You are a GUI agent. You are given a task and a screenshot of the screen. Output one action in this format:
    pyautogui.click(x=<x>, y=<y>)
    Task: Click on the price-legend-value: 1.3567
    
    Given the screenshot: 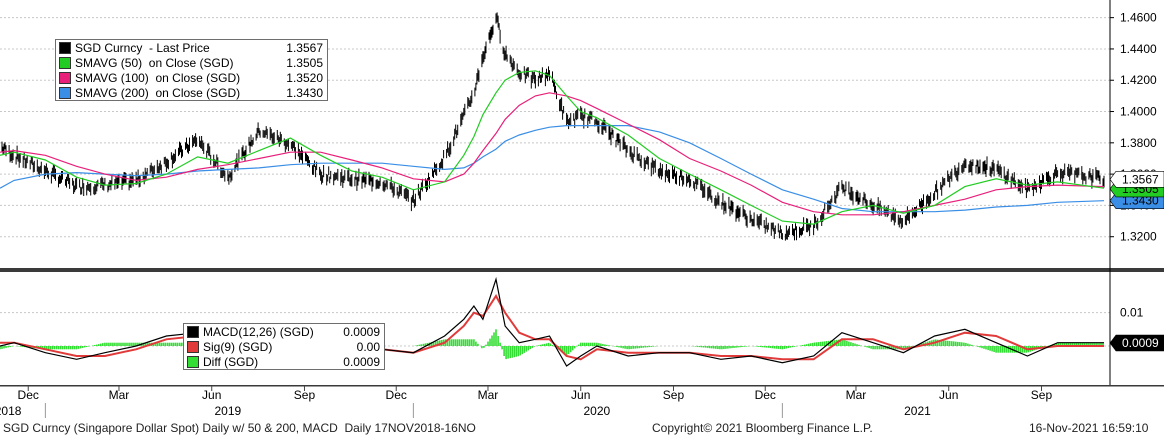 What is the action you would take?
    pyautogui.click(x=304, y=47)
    